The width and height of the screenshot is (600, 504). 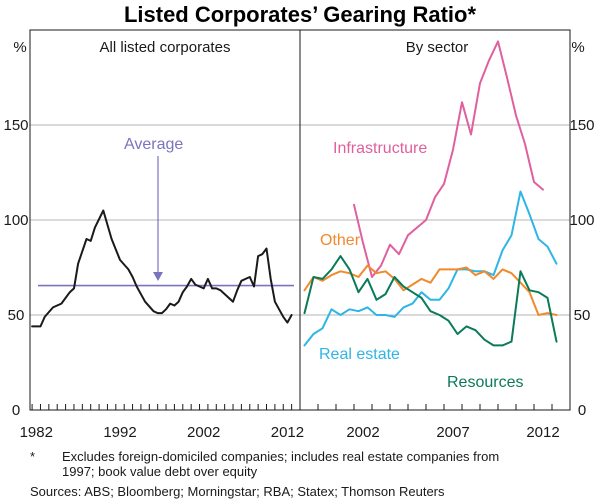 I want to click on average-label: Average, so click(x=153, y=144).